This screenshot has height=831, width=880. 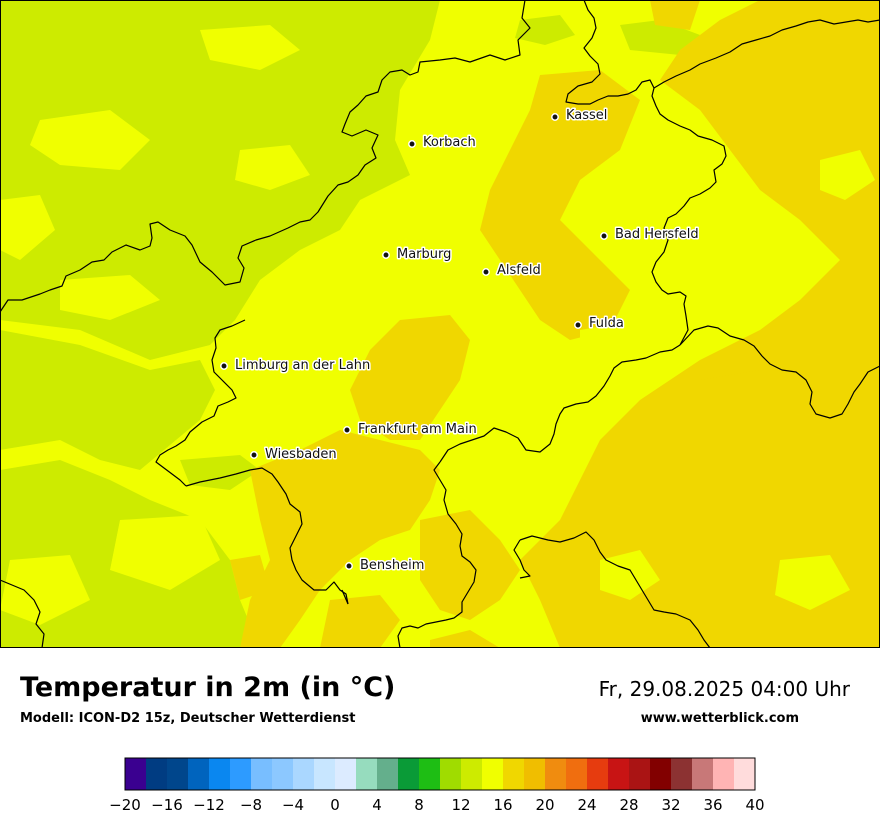 What do you see at coordinates (449, 142) in the screenshot?
I see `city-label: Korbach` at bounding box center [449, 142].